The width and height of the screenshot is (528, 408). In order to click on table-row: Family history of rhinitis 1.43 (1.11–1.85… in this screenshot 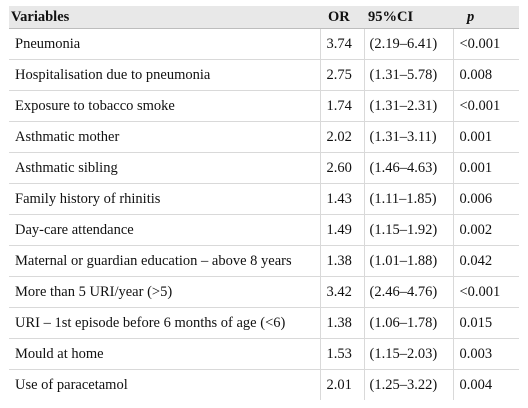, I will do `click(264, 199)`.